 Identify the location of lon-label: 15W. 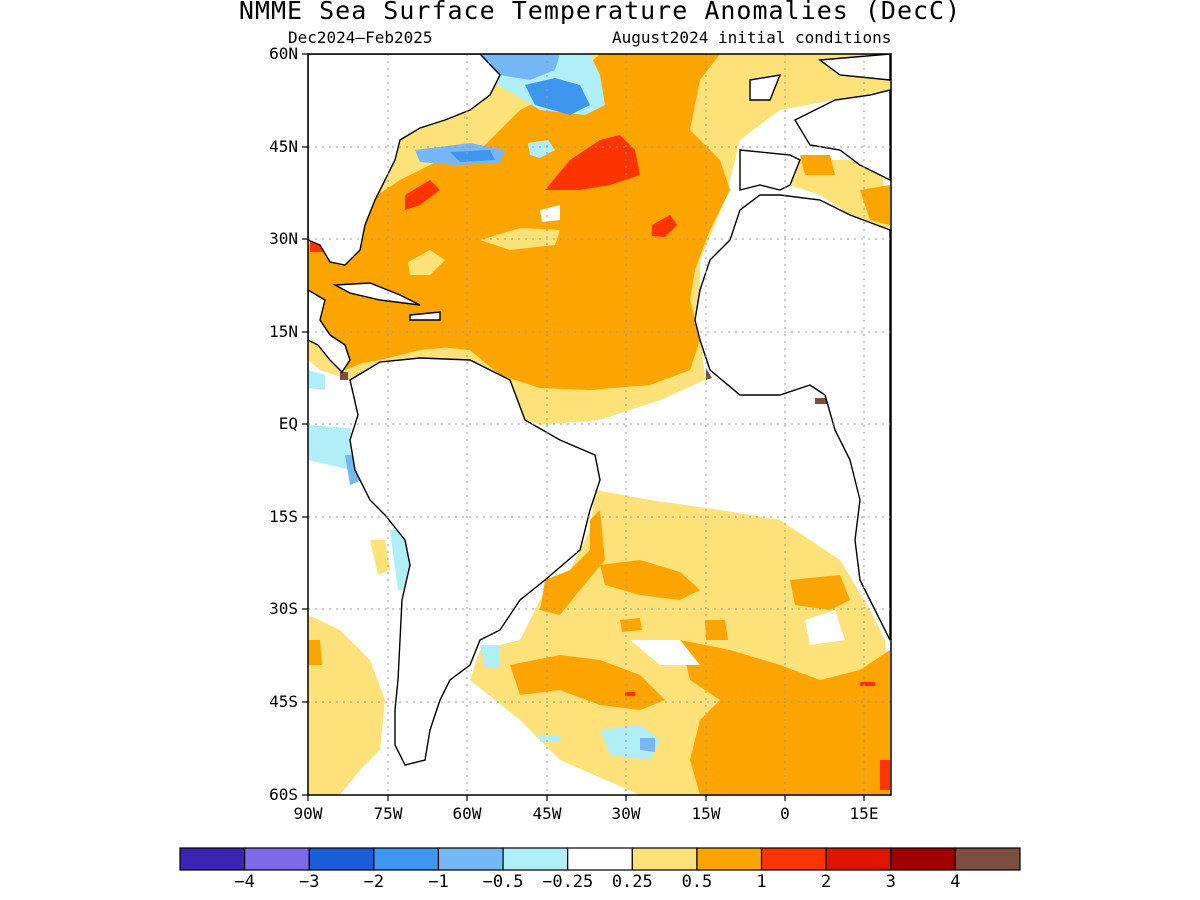
(706, 813).